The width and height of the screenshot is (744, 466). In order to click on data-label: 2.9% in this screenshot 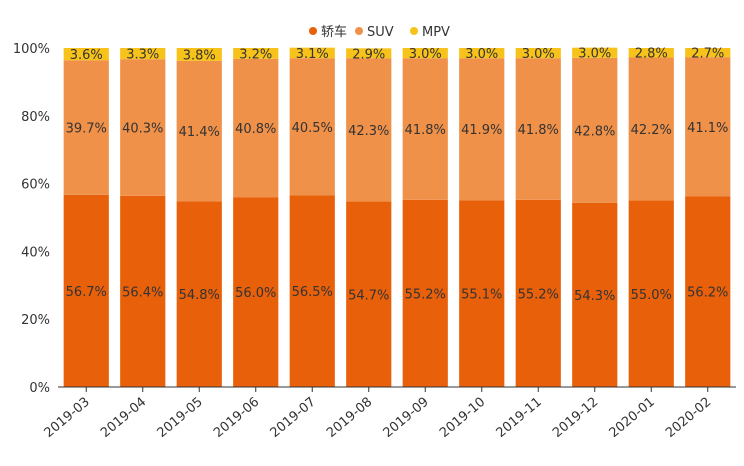, I will do `click(368, 54)`.